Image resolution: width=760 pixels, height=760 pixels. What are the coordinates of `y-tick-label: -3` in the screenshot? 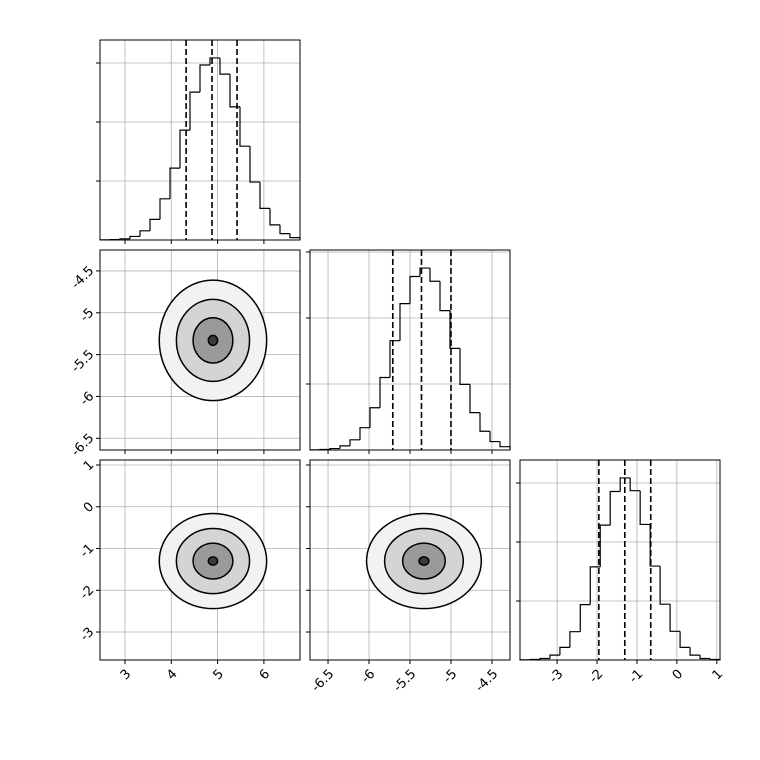 It's located at (88, 635).